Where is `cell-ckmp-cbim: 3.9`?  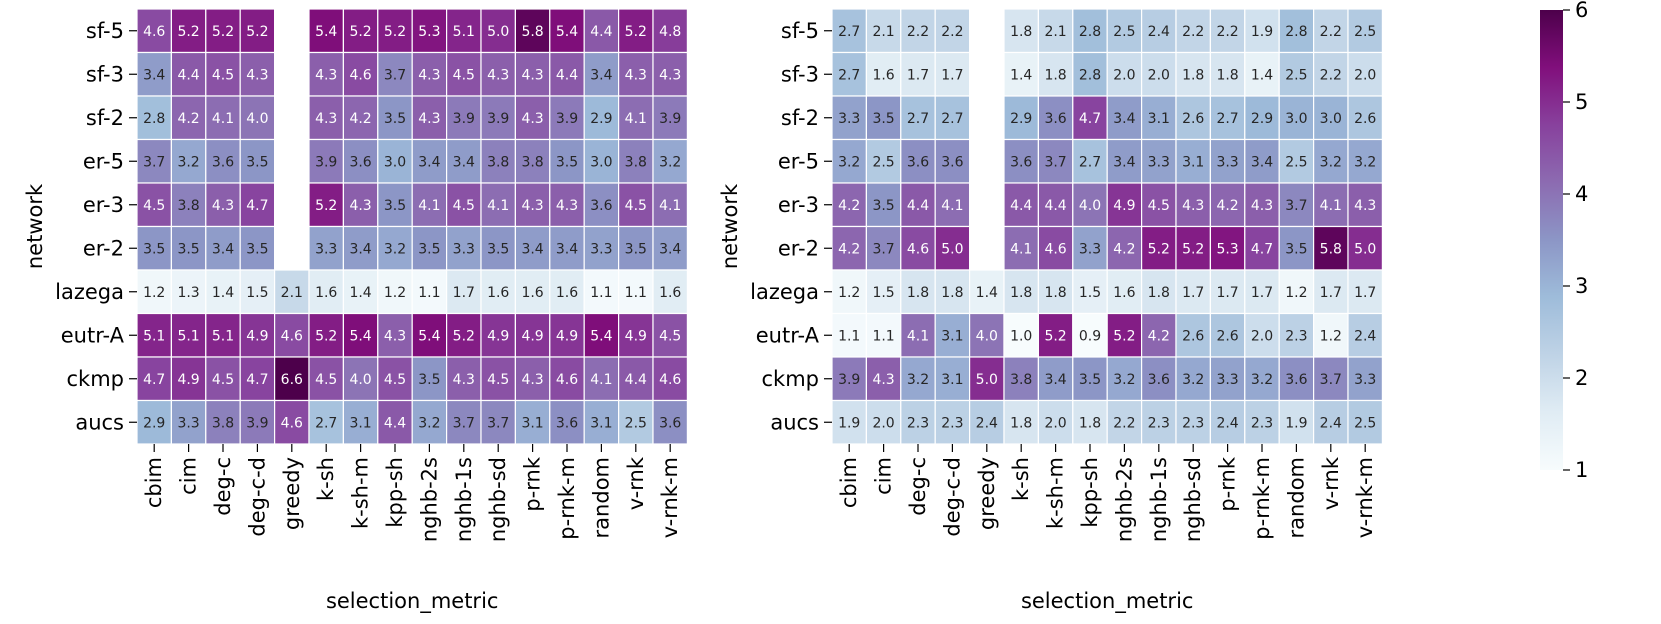
cell-ckmp-cbim: 3.9 is located at coordinates (849, 379).